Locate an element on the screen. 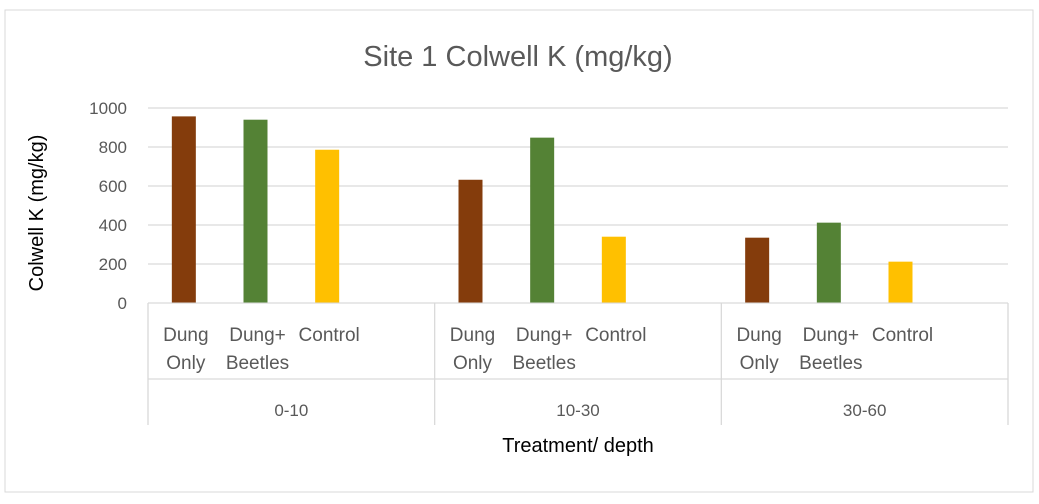 This screenshot has width=1039, height=504. chart-title: Site 1 Colwell K (mg/kg) is located at coordinates (517, 57).